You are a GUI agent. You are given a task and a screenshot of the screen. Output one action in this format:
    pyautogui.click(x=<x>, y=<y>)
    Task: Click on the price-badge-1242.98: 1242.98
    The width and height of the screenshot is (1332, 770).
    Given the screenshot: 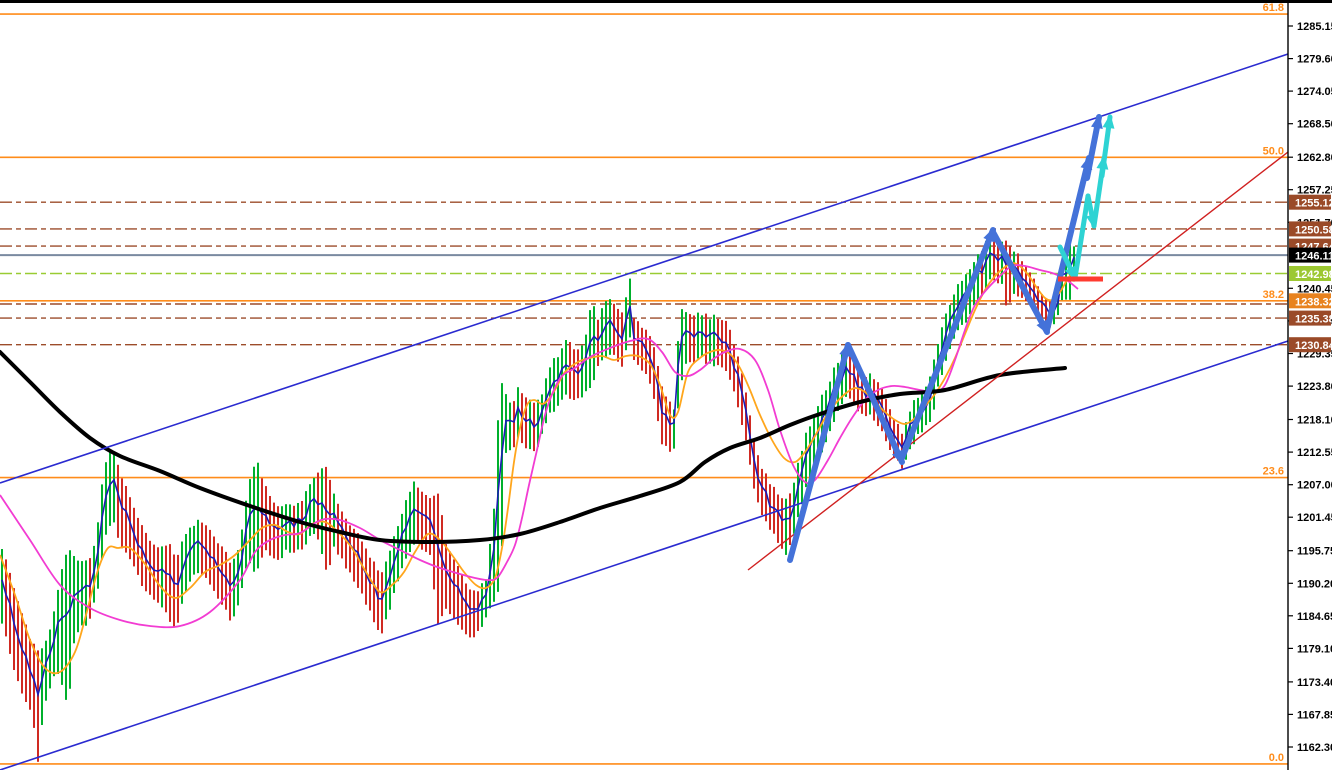 What is the action you would take?
    pyautogui.click(x=1310, y=273)
    